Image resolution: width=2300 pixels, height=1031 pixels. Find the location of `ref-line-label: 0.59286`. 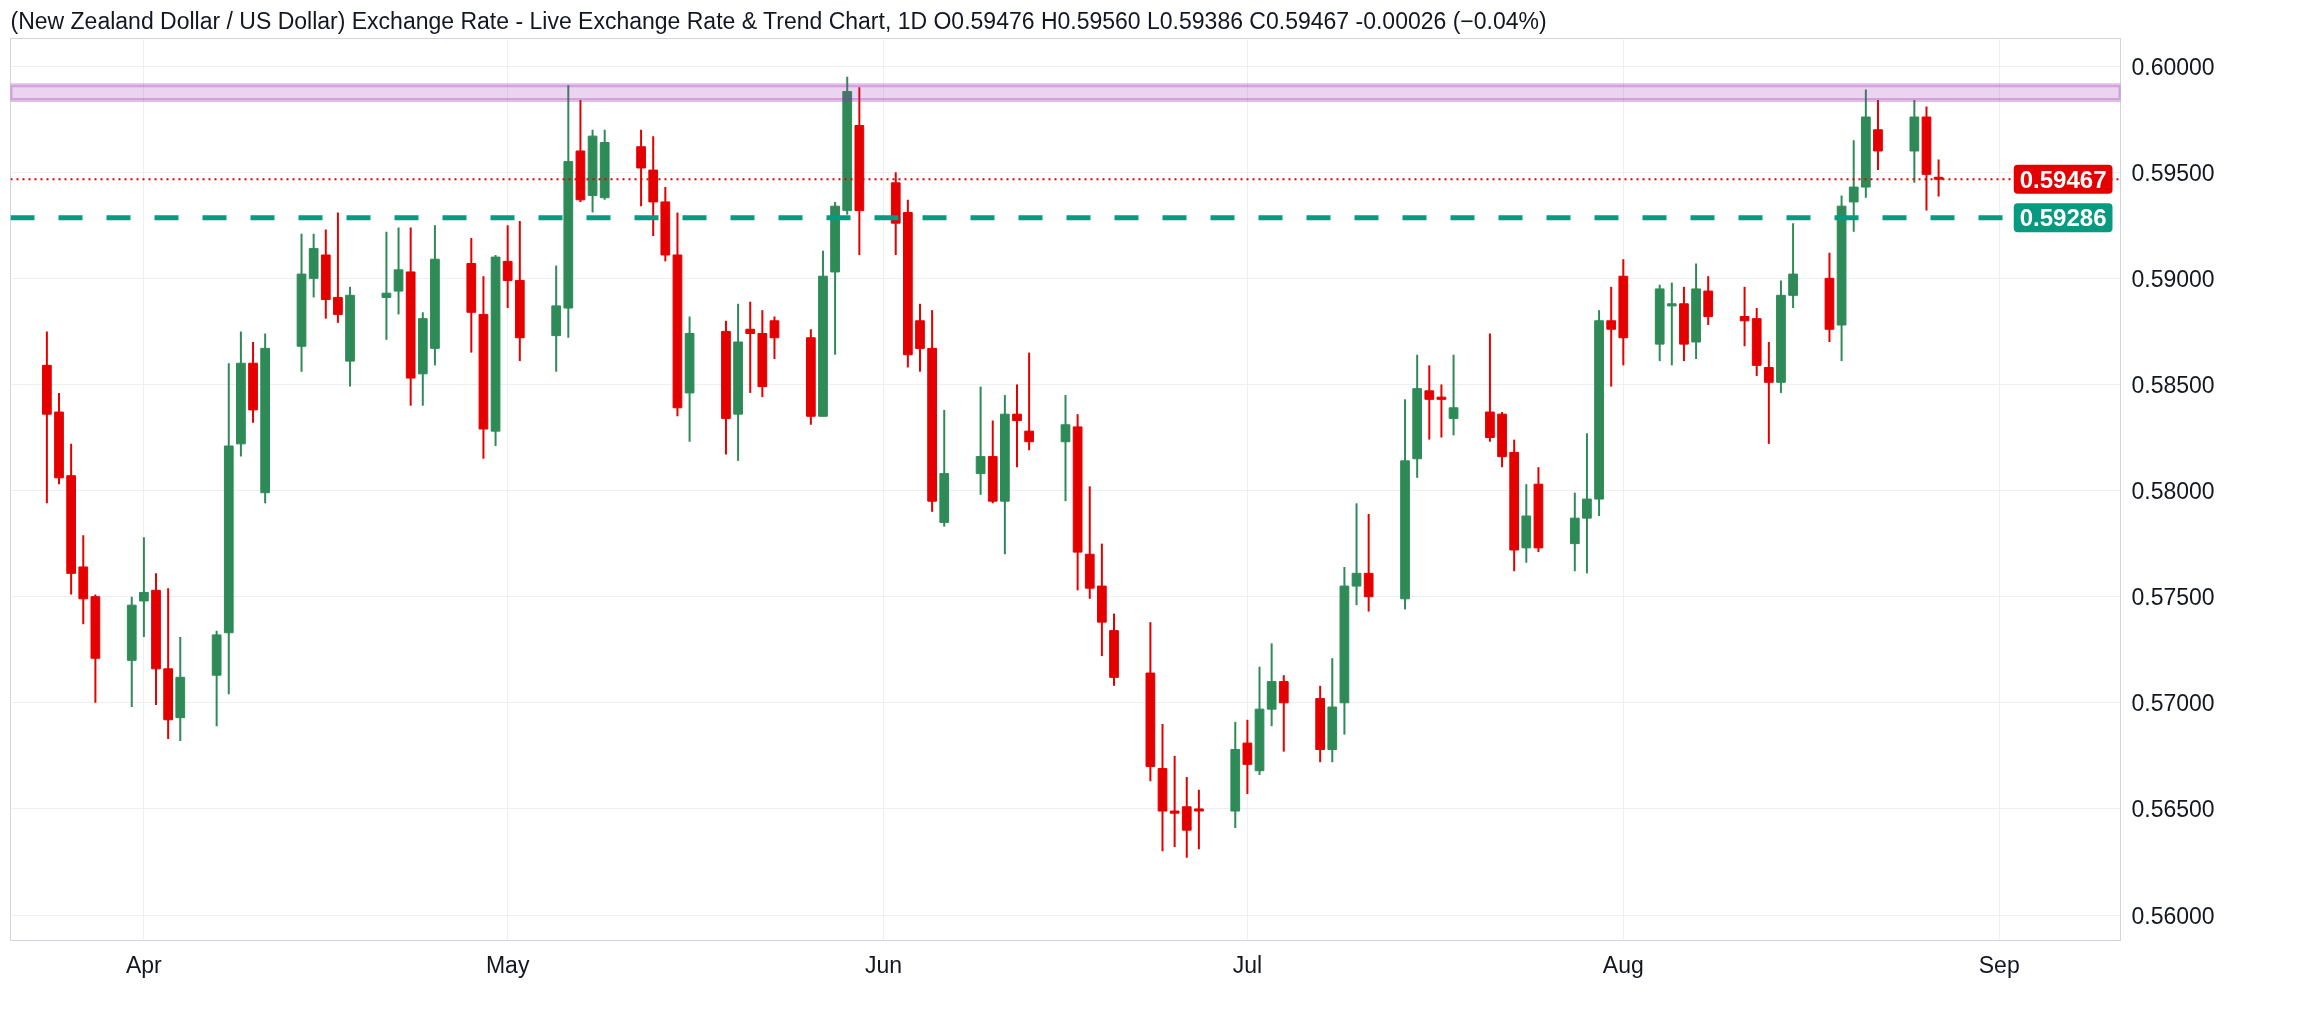

ref-line-label: 0.59286 is located at coordinates (2063, 218).